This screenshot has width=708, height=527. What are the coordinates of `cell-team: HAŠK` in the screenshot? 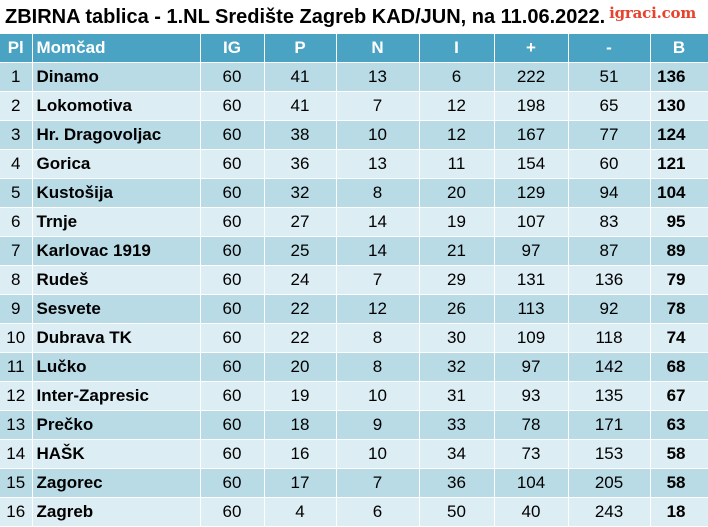 It's located at (116, 454).